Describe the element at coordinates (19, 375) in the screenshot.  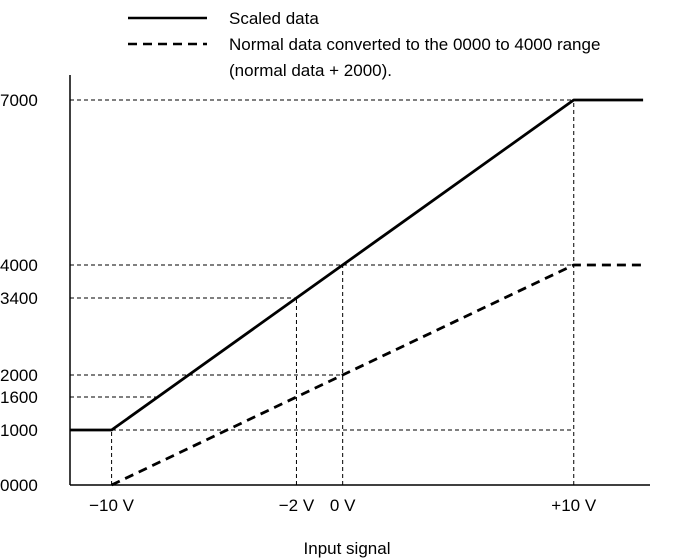
I see `y-tick-label: 2000` at that location.